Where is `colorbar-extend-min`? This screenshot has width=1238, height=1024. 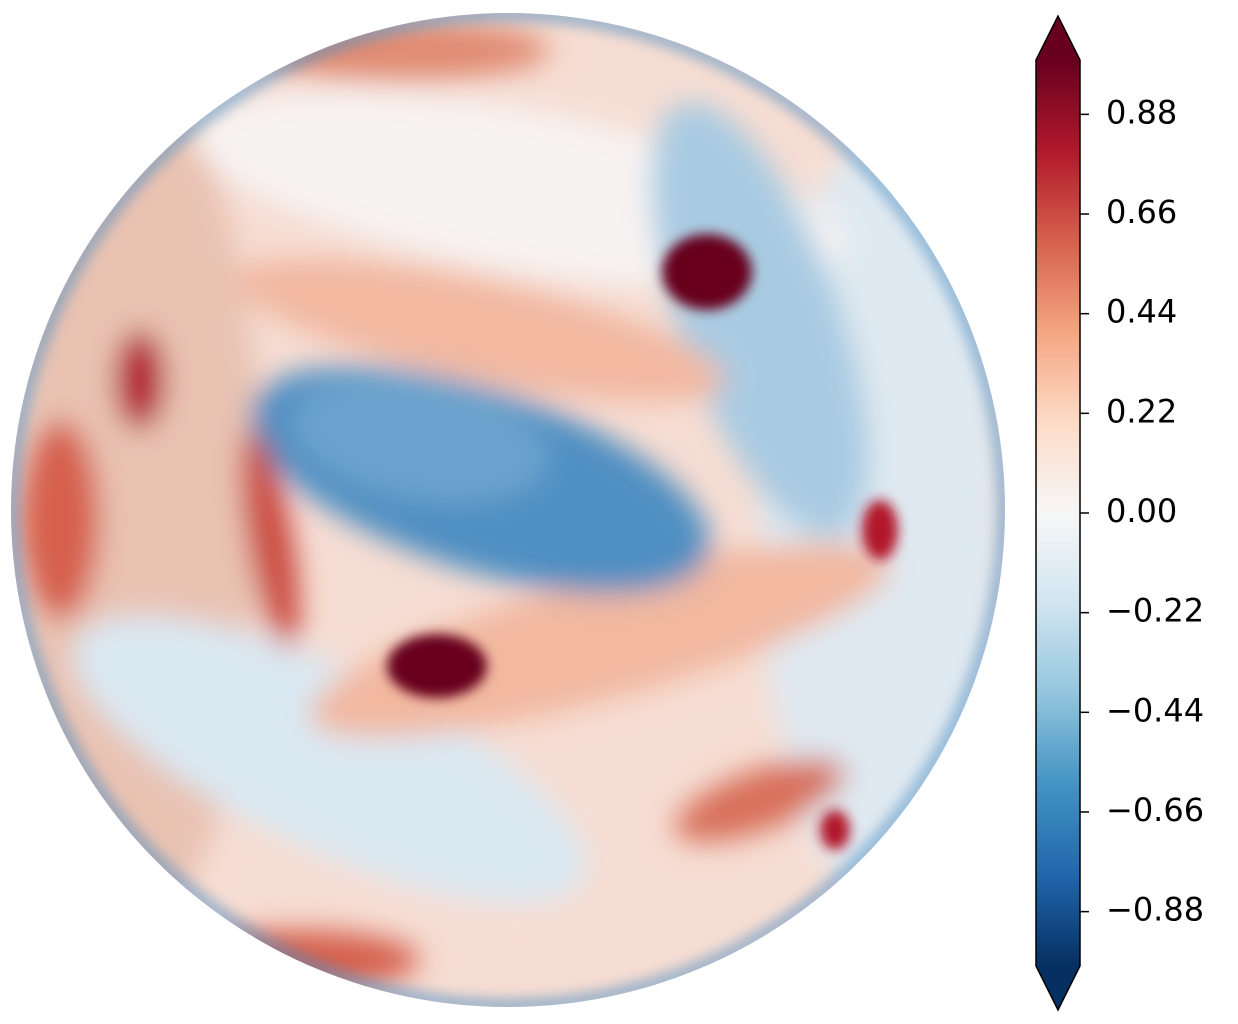 colorbar-extend-min is located at coordinates (1058, 988).